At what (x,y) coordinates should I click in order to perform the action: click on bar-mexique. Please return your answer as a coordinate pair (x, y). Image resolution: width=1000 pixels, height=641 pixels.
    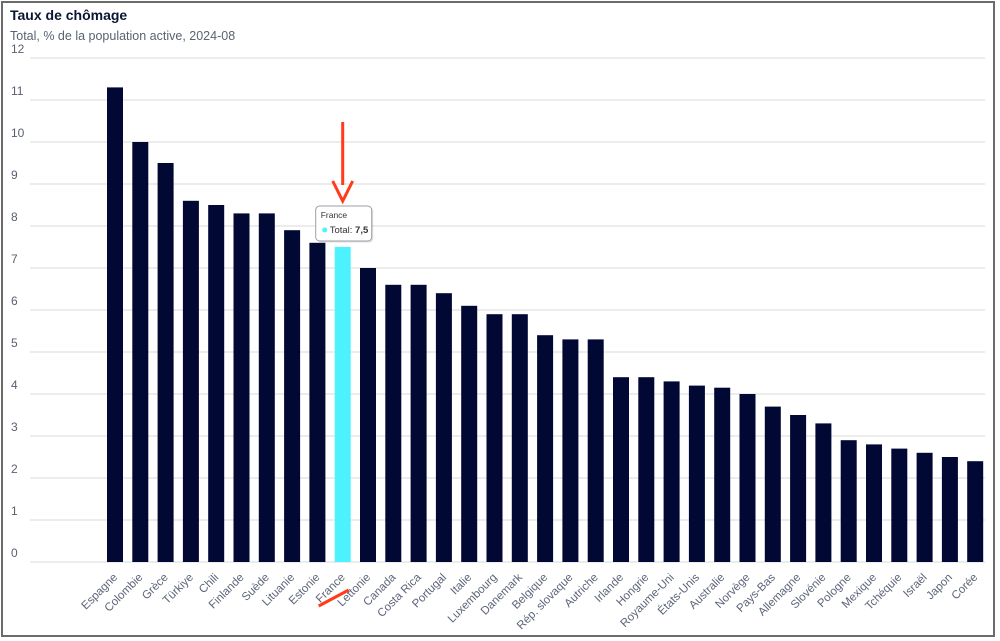
    Looking at the image, I should click on (874, 503).